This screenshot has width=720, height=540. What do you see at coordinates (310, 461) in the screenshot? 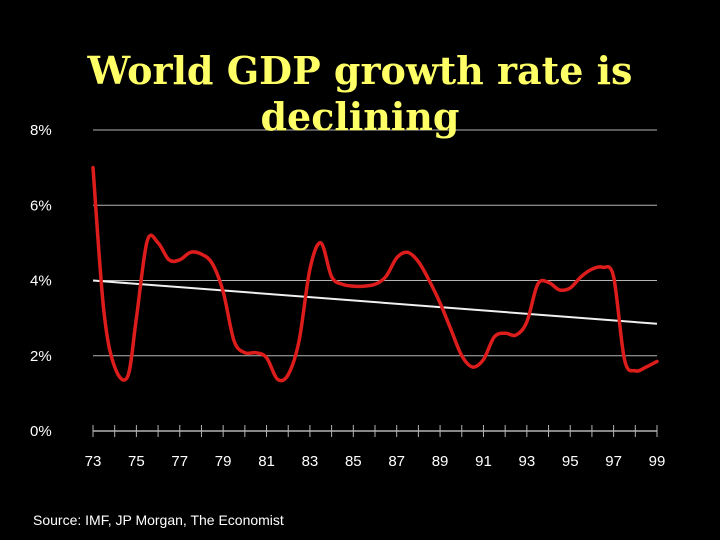
I see `x-tick-label-83: 83` at bounding box center [310, 461].